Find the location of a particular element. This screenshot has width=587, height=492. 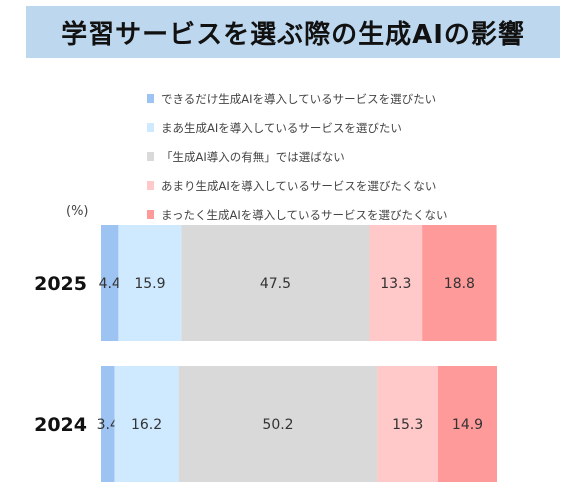

legend-item: できるだけ生成AIを導入しているサービスを選びたい is located at coordinates (297, 98).